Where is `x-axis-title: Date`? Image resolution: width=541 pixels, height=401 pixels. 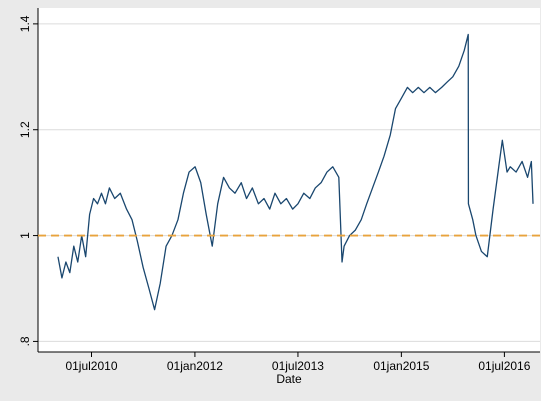 x-axis-title: Date is located at coordinates (289, 379).